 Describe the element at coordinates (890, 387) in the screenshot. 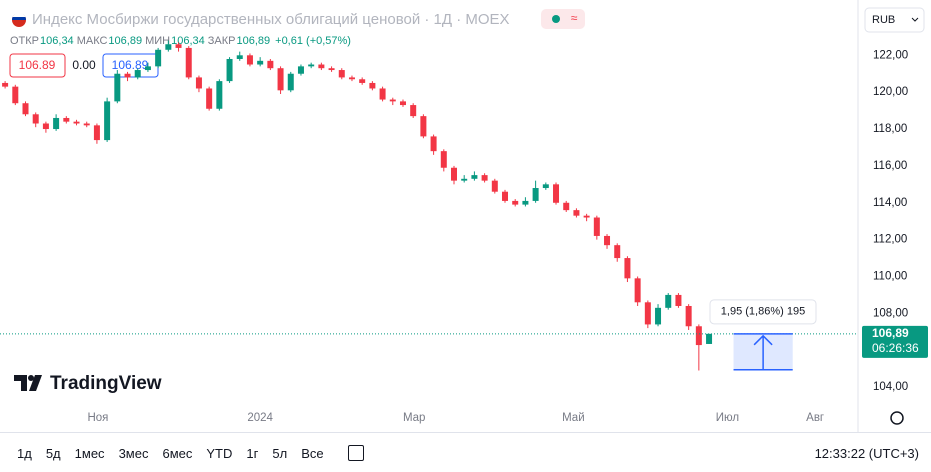

I see `y-tick-label: 104,00` at that location.